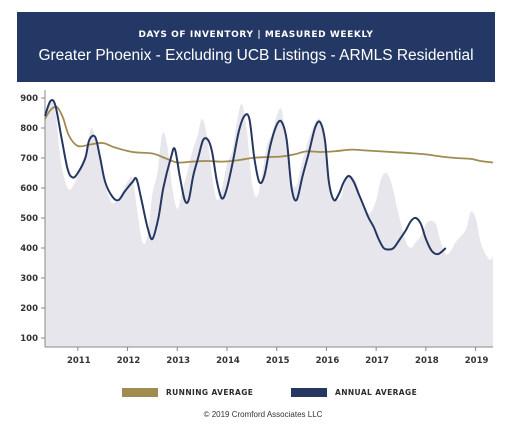  I want to click on legend-swatch-running-average, so click(140, 392).